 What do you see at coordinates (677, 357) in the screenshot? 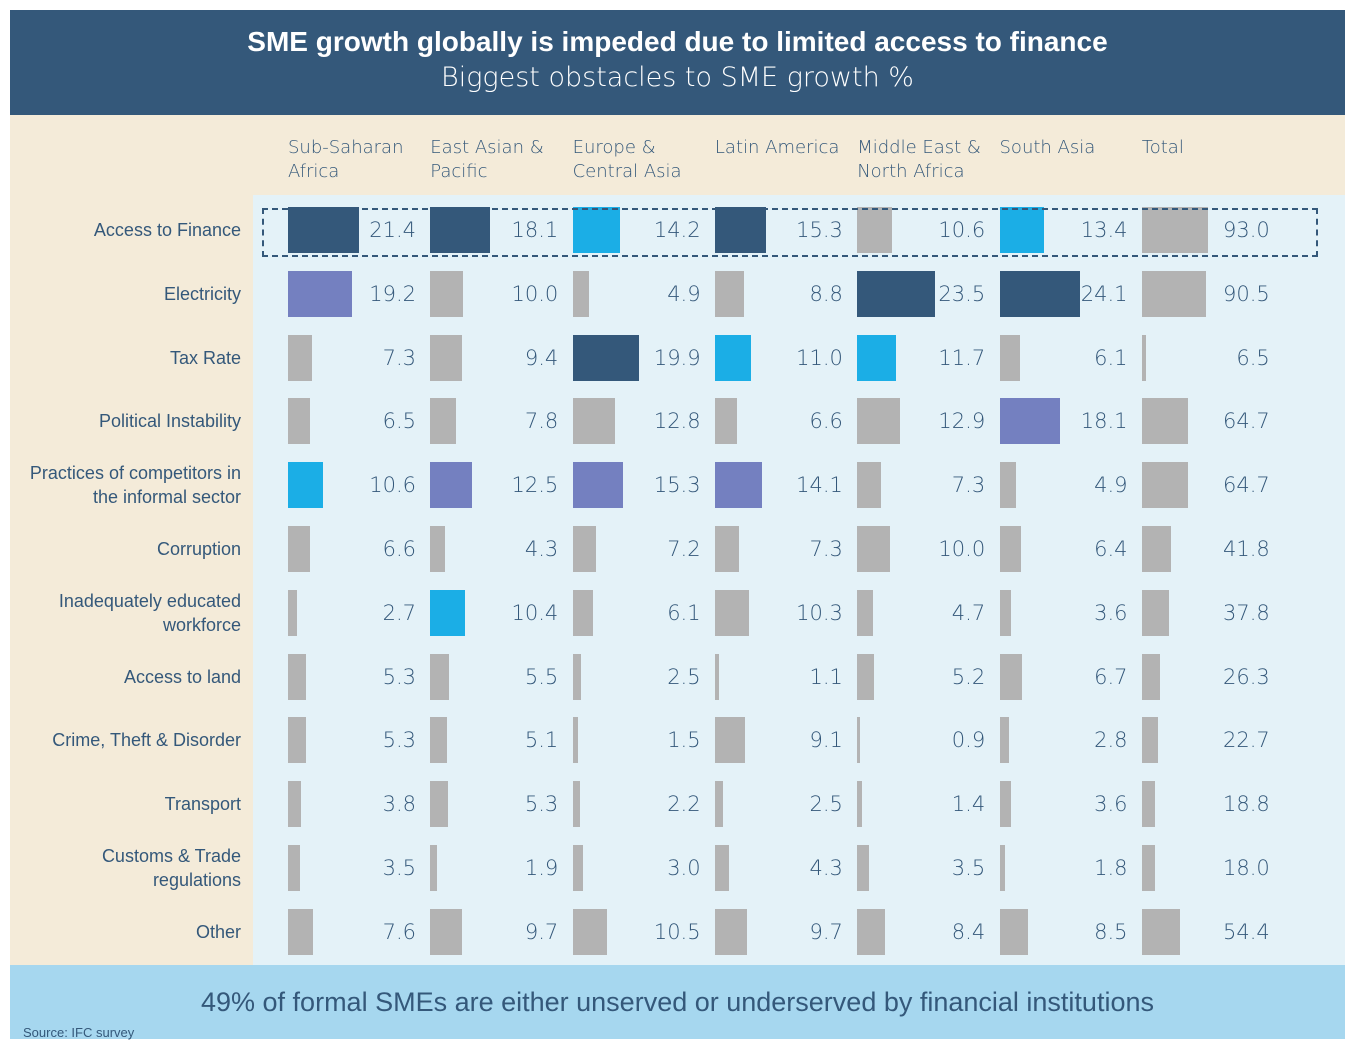
I see `value-label: 19.9` at bounding box center [677, 357].